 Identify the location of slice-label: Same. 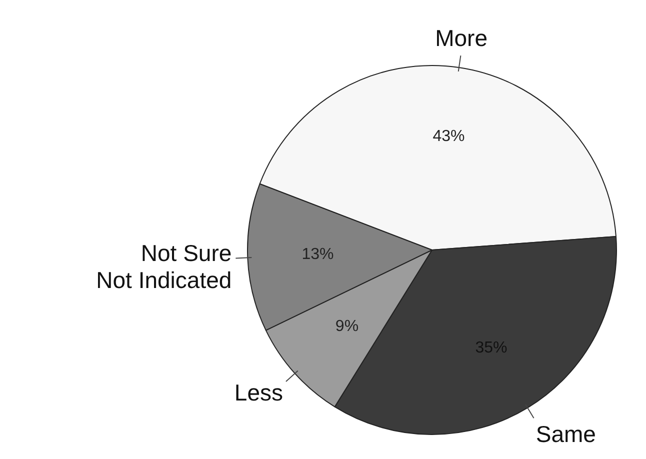
(566, 433).